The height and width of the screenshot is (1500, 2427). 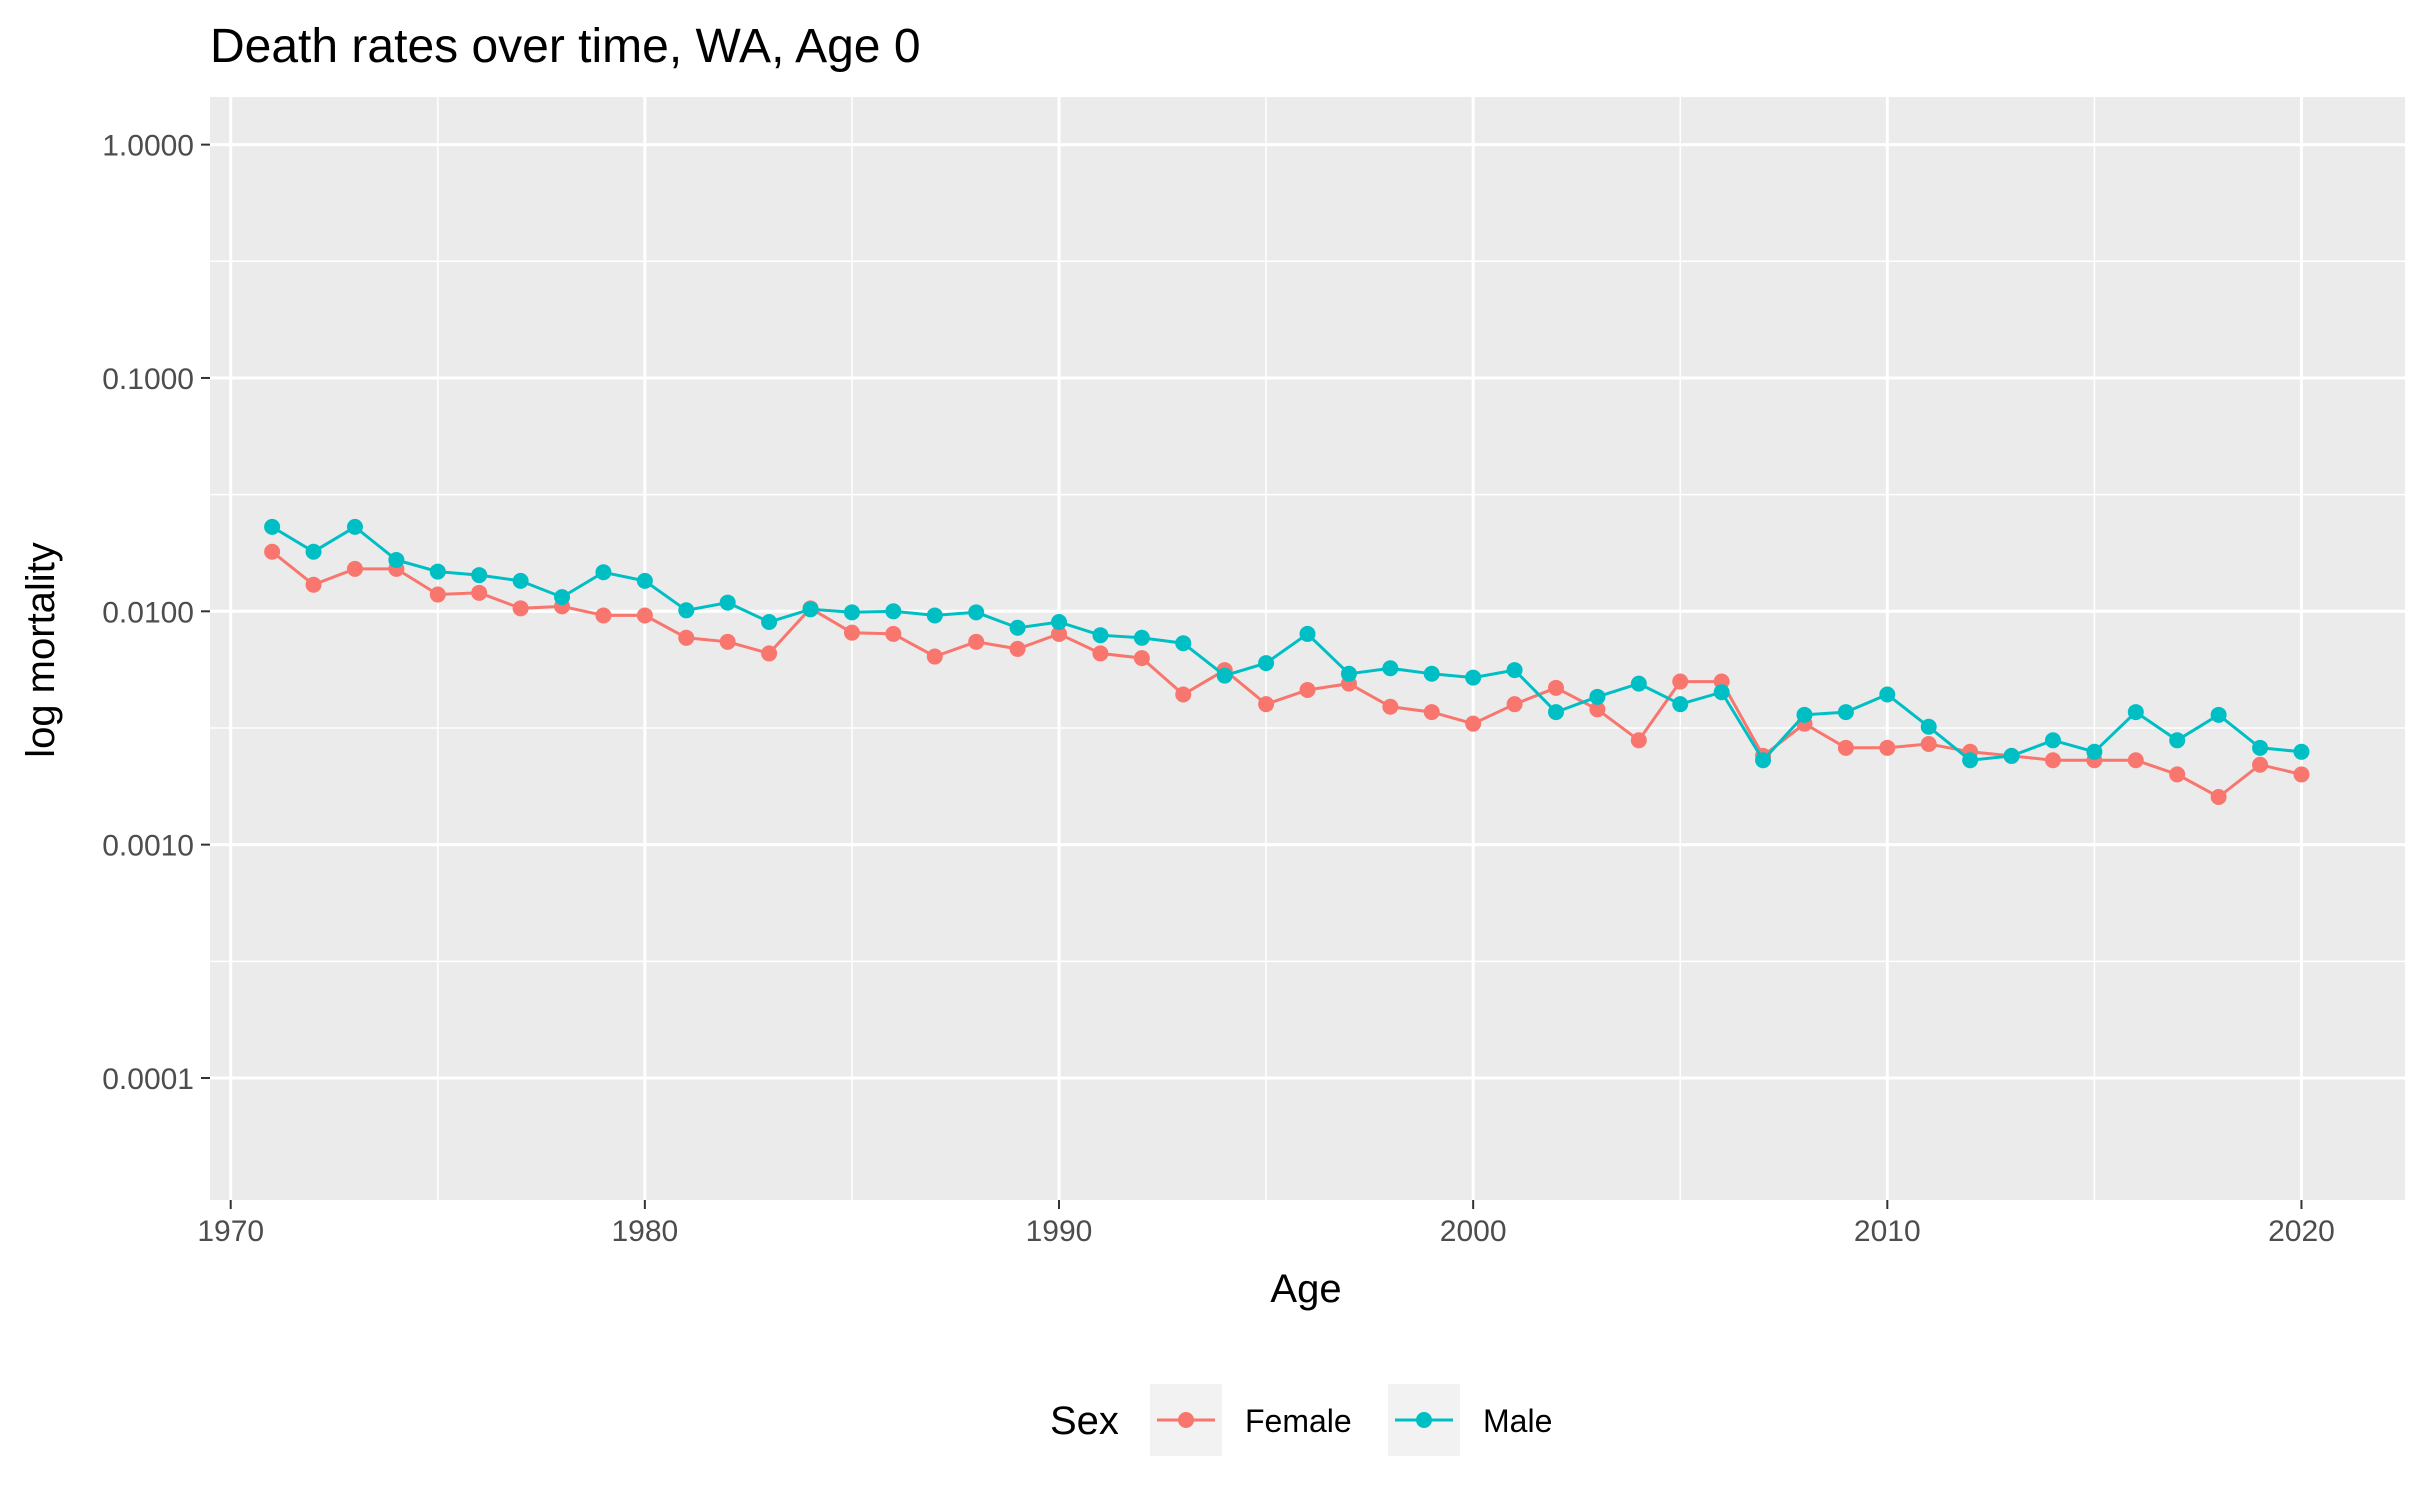 I want to click on legend: Sex Female Male, so click(x=1301, y=1420).